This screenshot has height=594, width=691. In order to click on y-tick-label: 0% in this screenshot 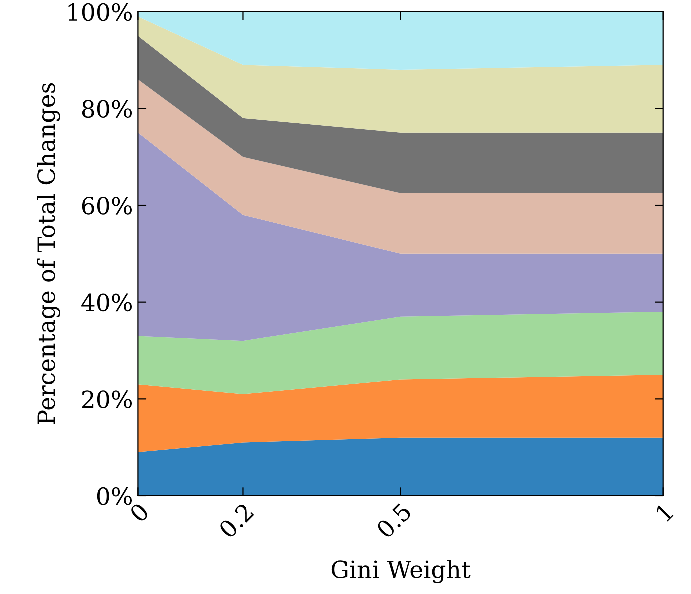, I will do `click(114, 496)`.